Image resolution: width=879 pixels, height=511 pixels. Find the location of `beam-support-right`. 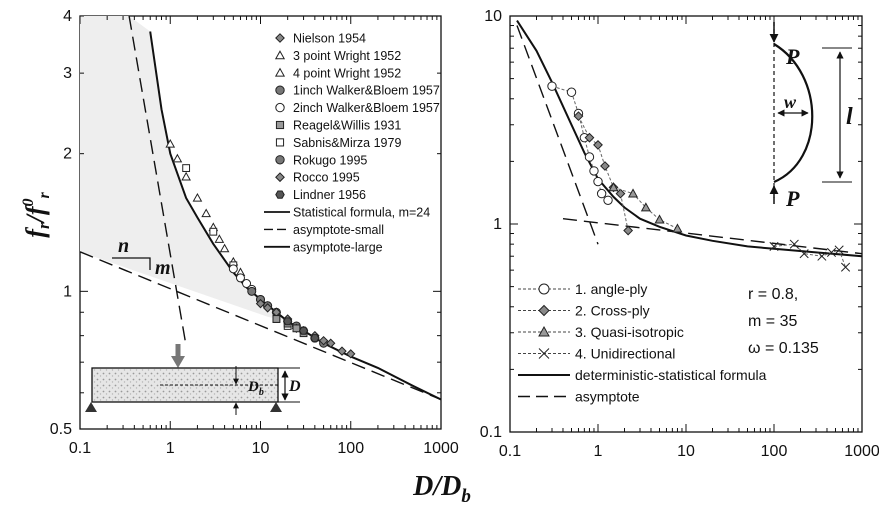

beam-support-right is located at coordinates (276, 407).